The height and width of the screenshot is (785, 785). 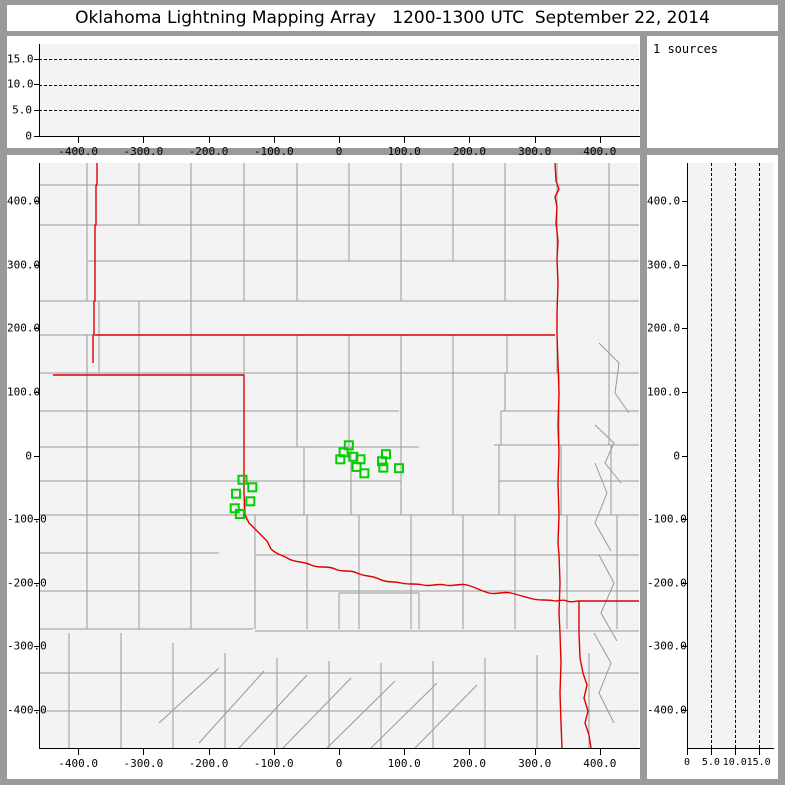 I want to click on map-xlabel-6: 200.0, so click(x=469, y=763).